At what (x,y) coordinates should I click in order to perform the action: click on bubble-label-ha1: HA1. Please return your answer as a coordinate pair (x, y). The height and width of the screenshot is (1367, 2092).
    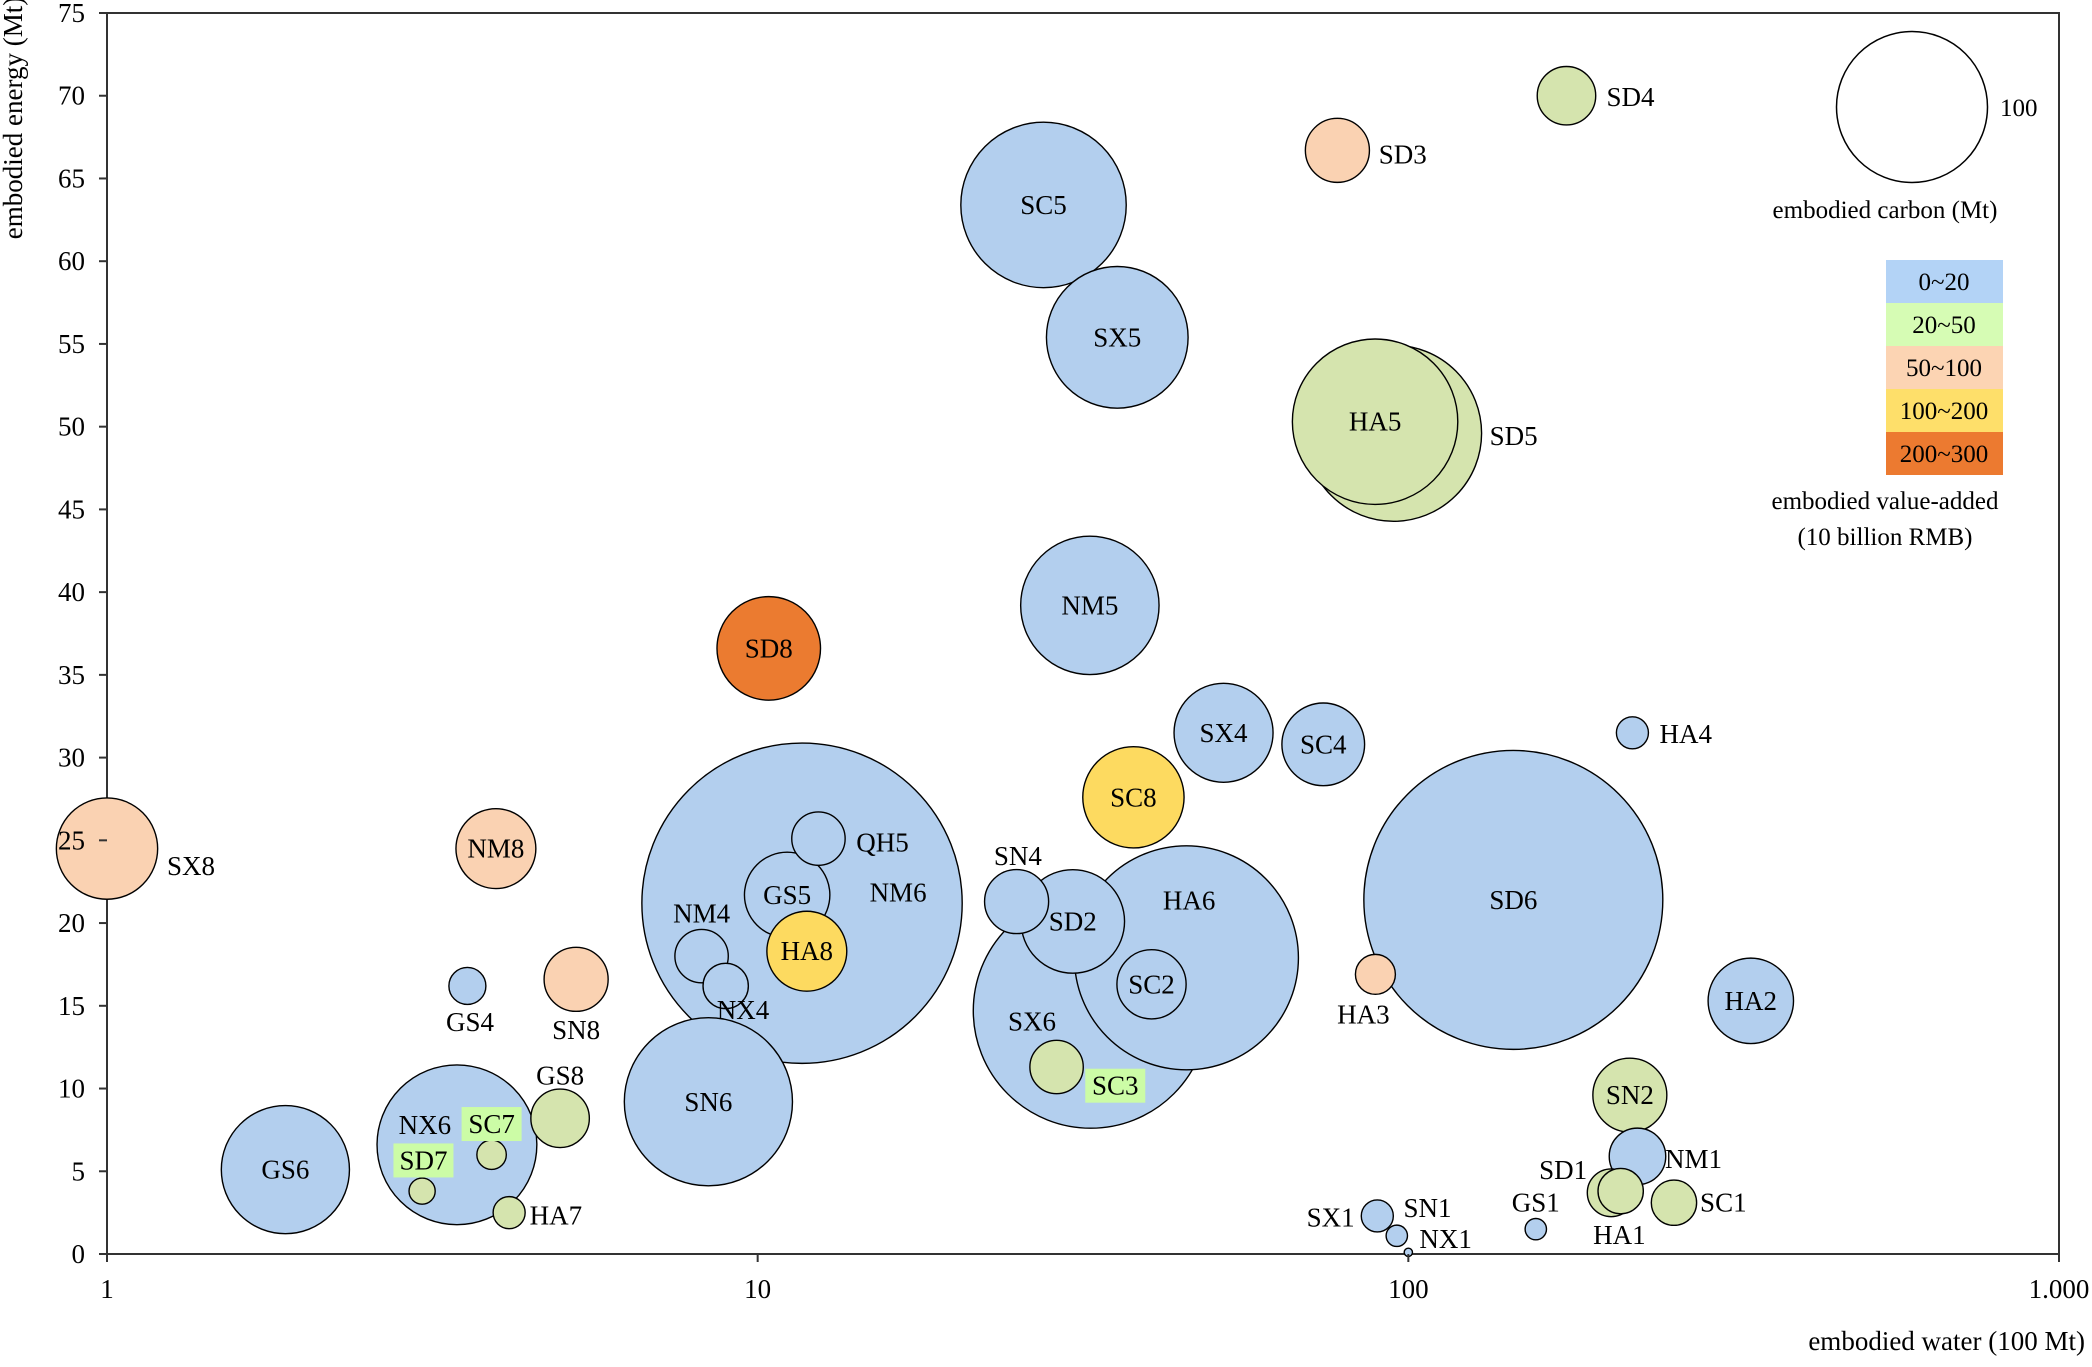
    Looking at the image, I should click on (1619, 1235).